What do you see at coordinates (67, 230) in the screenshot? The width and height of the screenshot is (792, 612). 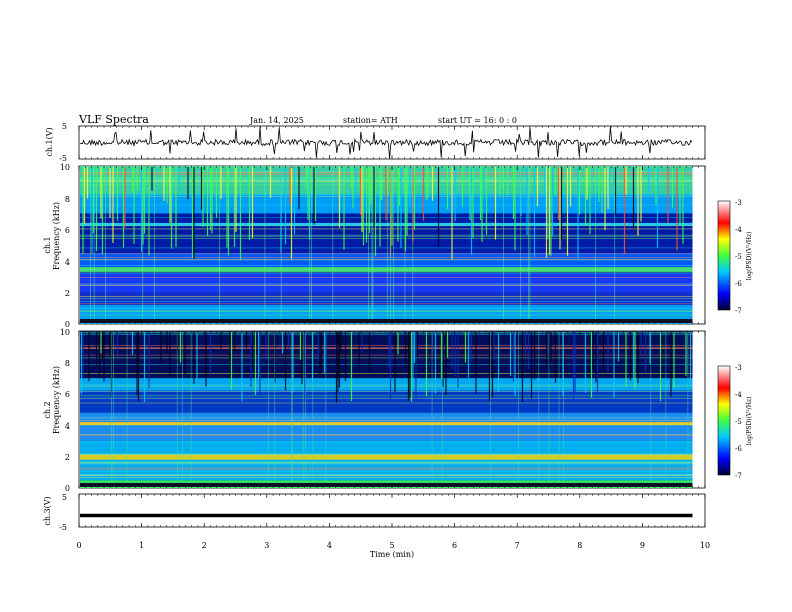 I see `ch1-freq-tick-6: 6` at bounding box center [67, 230].